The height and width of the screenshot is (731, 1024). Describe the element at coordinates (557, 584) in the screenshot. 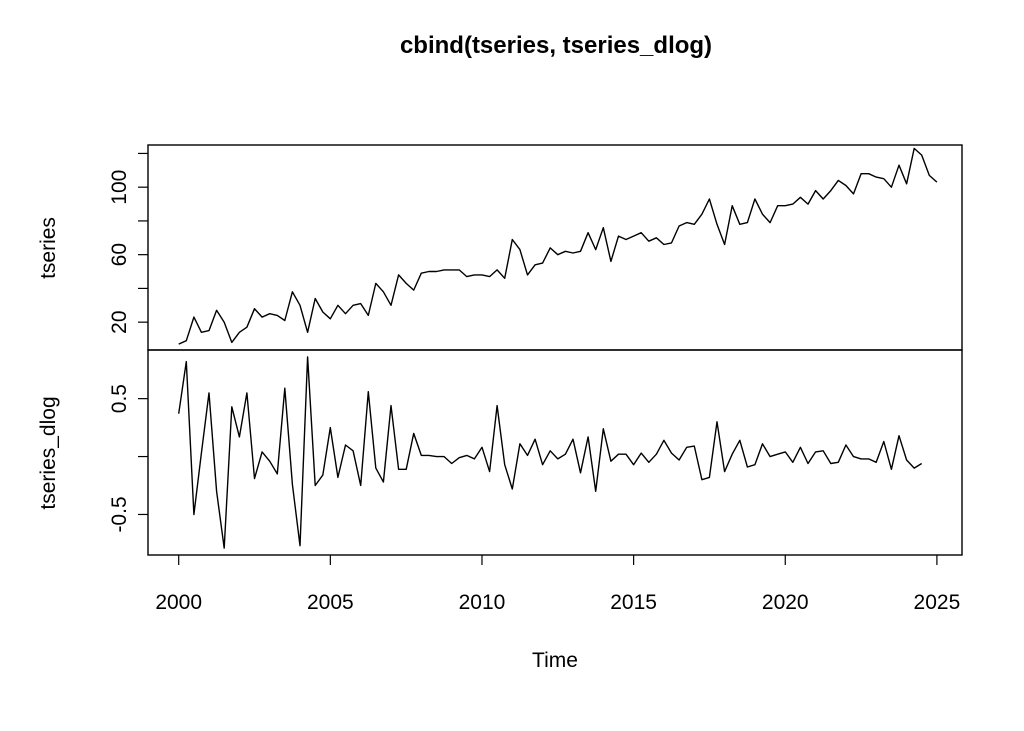

I see `x-axis: 2000 2005 2010 2015 2020 2025` at that location.